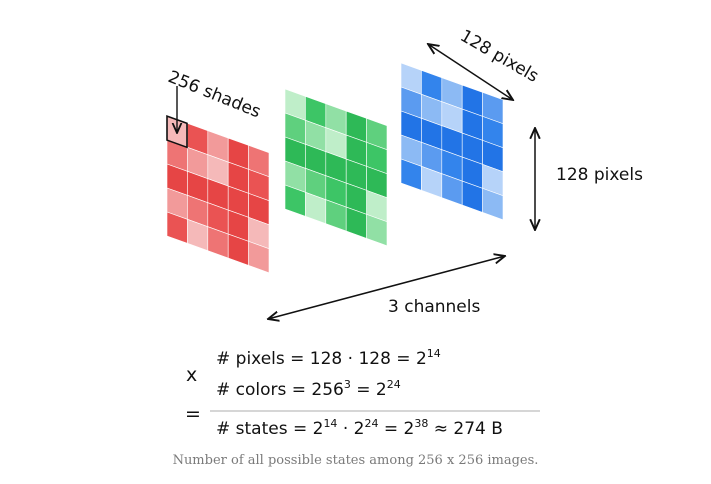 The image size is (711, 484). Describe the element at coordinates (377, 230) in the screenshot. I see `green-pixel-cell` at that location.